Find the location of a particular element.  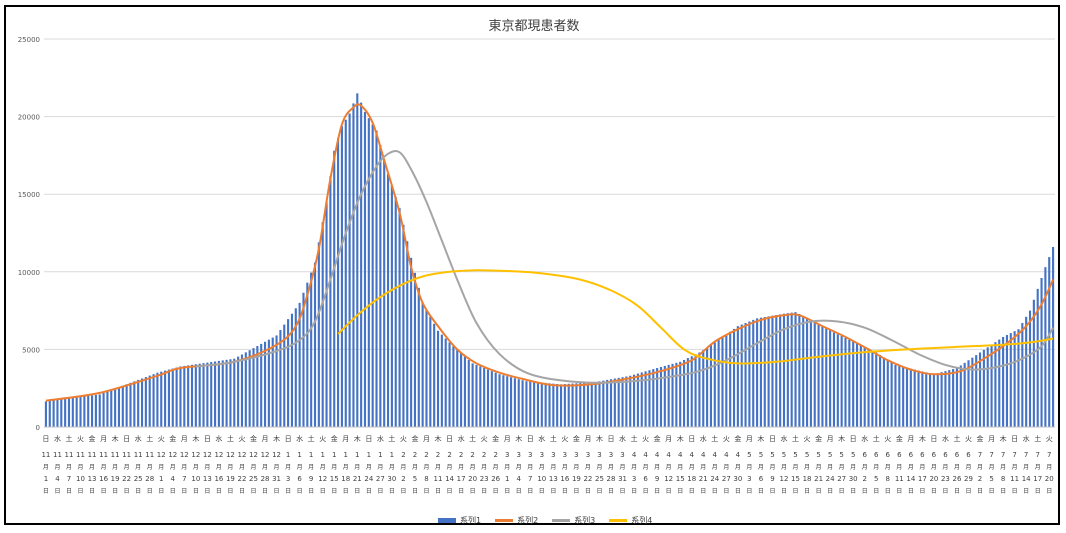

legend-label-series1: 系列1 is located at coordinates (471, 520).